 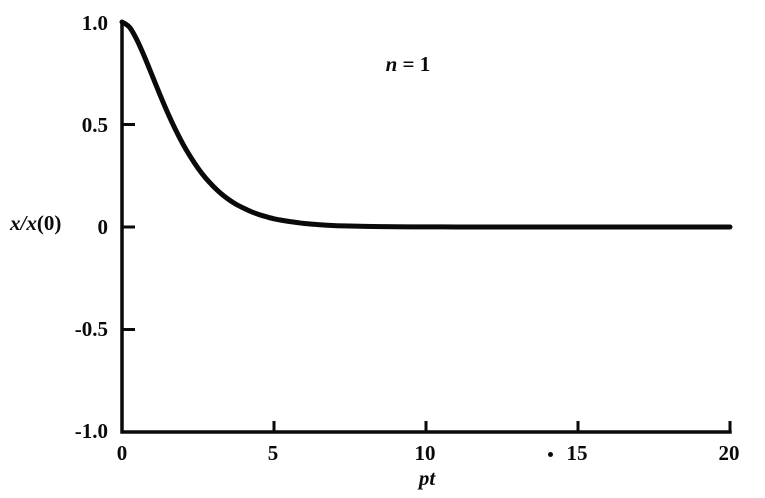 What do you see at coordinates (502, 426) in the screenshot?
I see `x-axis-ticks` at bounding box center [502, 426].